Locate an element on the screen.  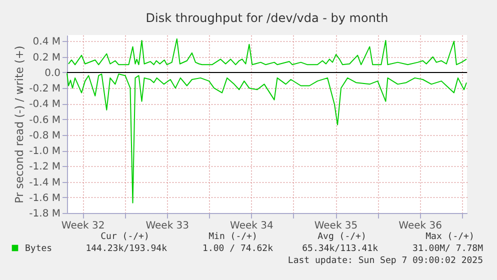
x-tick-label: Week 36 is located at coordinates (420, 226).